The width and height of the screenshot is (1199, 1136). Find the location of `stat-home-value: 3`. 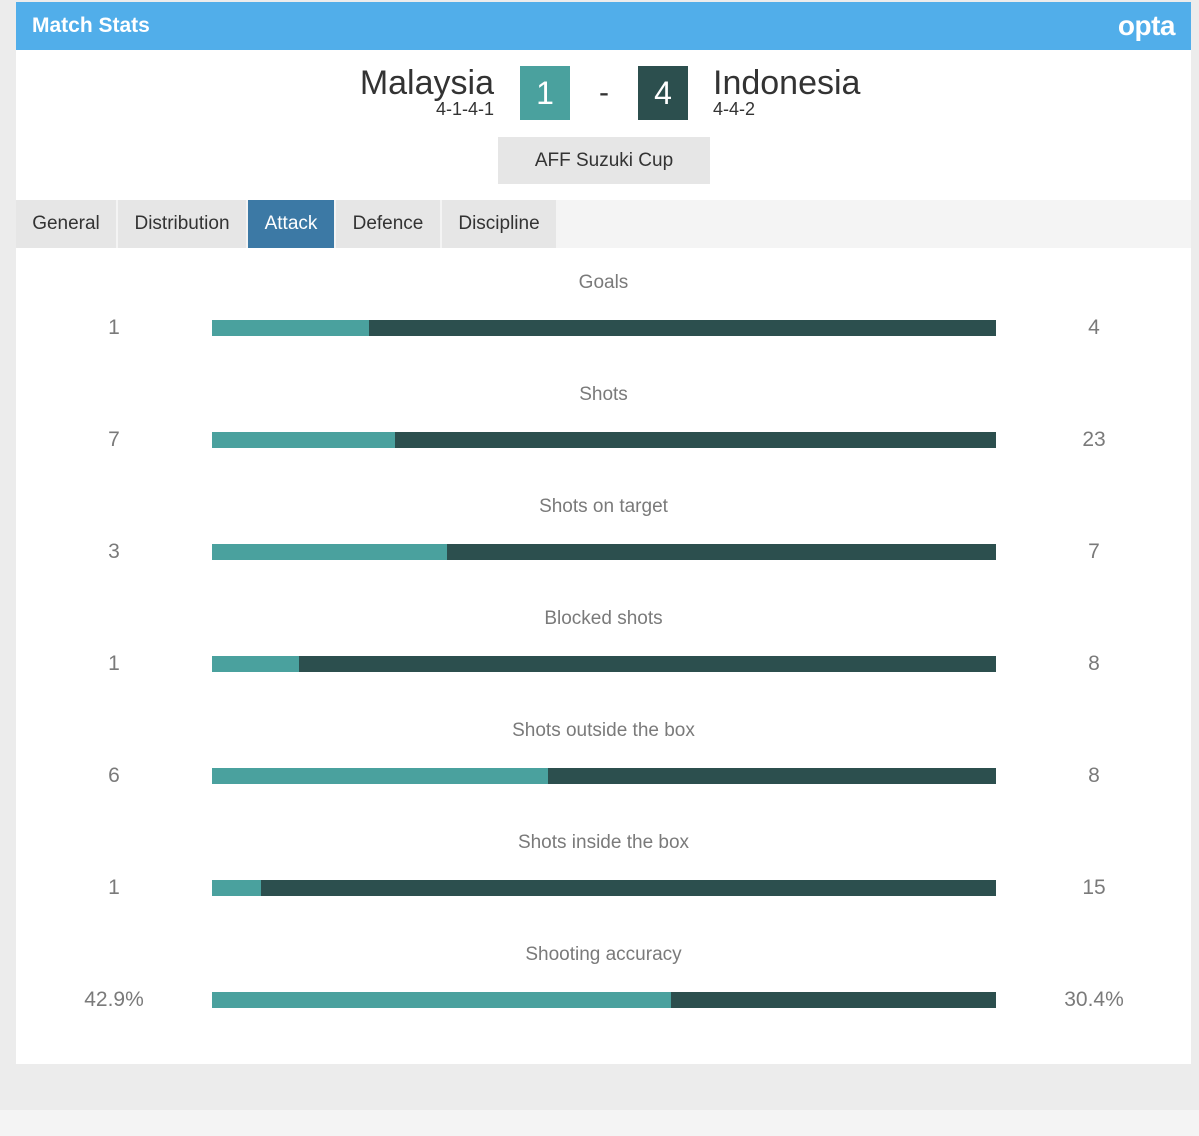

stat-home-value: 3 is located at coordinates (114, 551).